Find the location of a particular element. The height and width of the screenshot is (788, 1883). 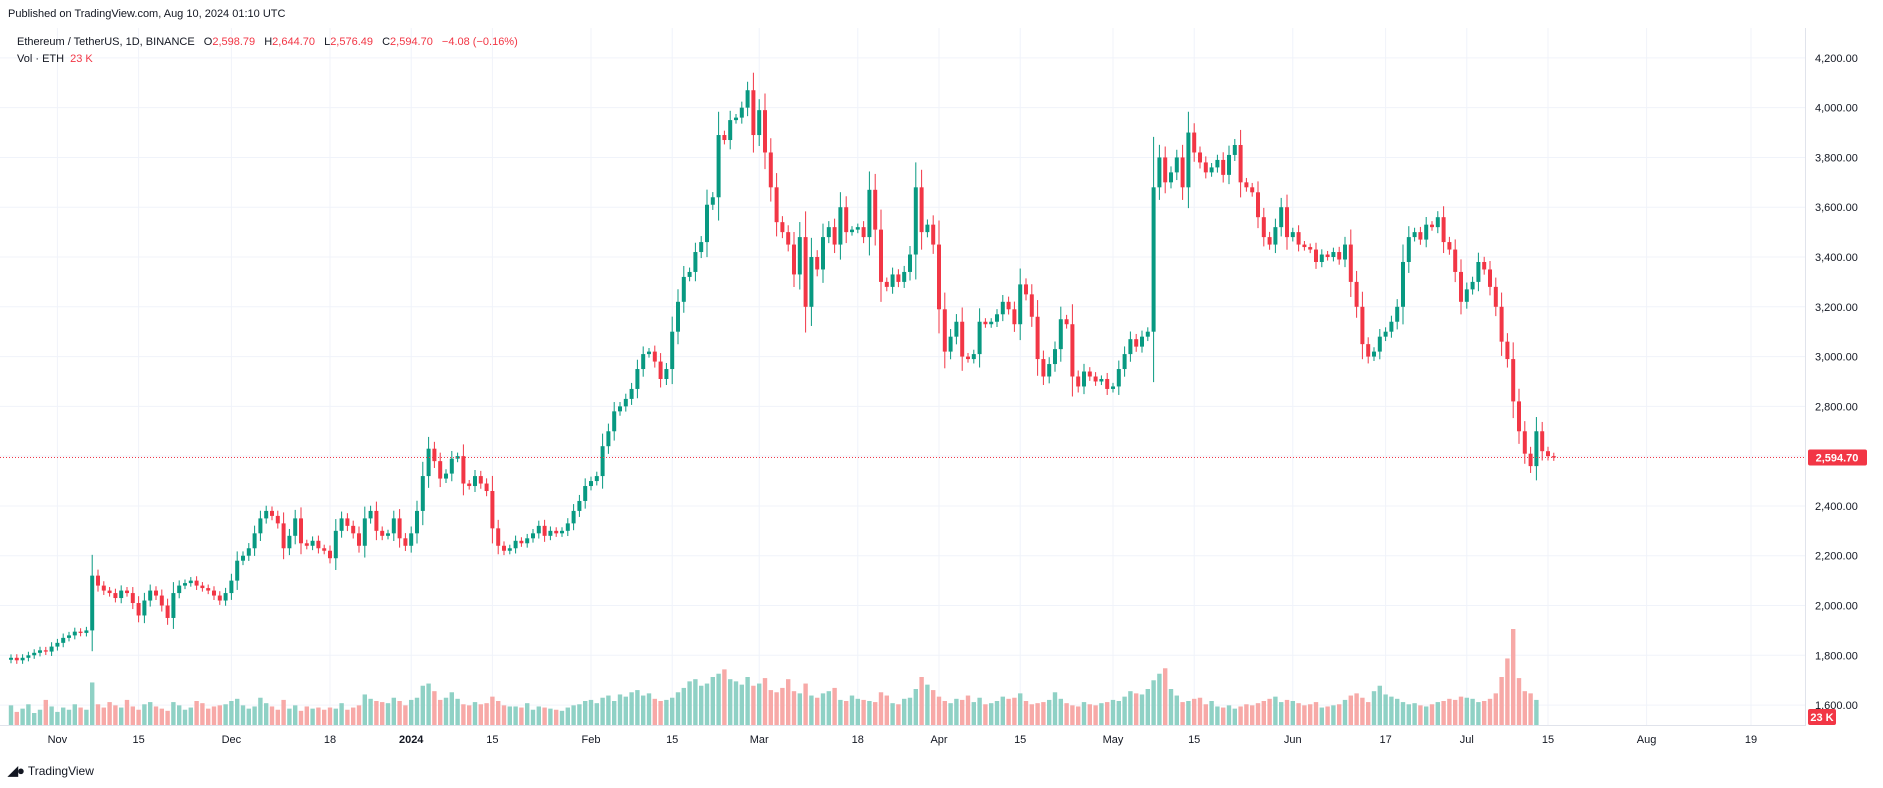

price-tick-label: 3,600.00 is located at coordinates (1836, 208).